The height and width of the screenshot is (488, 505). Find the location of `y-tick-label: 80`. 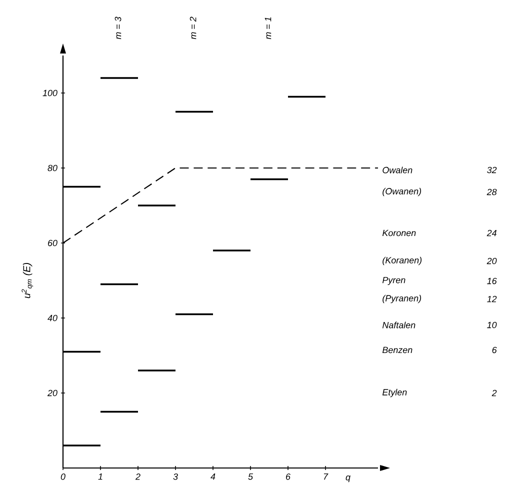

y-tick-label: 80 is located at coordinates (53, 168).